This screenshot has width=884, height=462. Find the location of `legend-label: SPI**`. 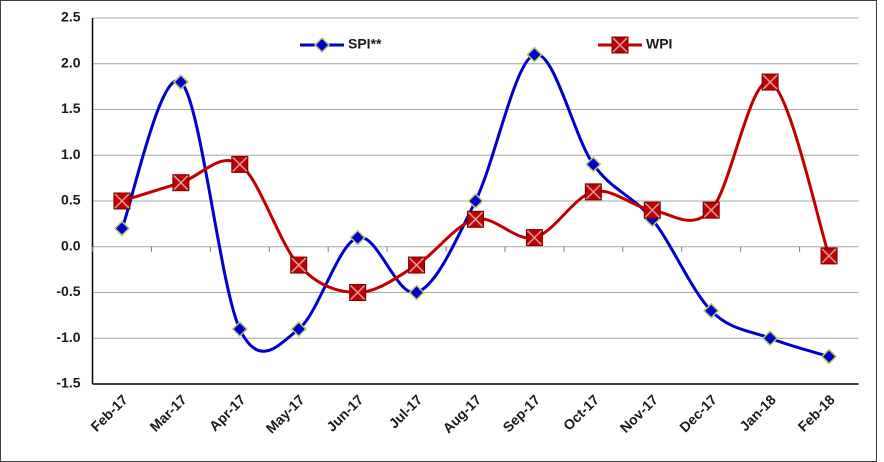

legend-label: SPI** is located at coordinates (365, 44).